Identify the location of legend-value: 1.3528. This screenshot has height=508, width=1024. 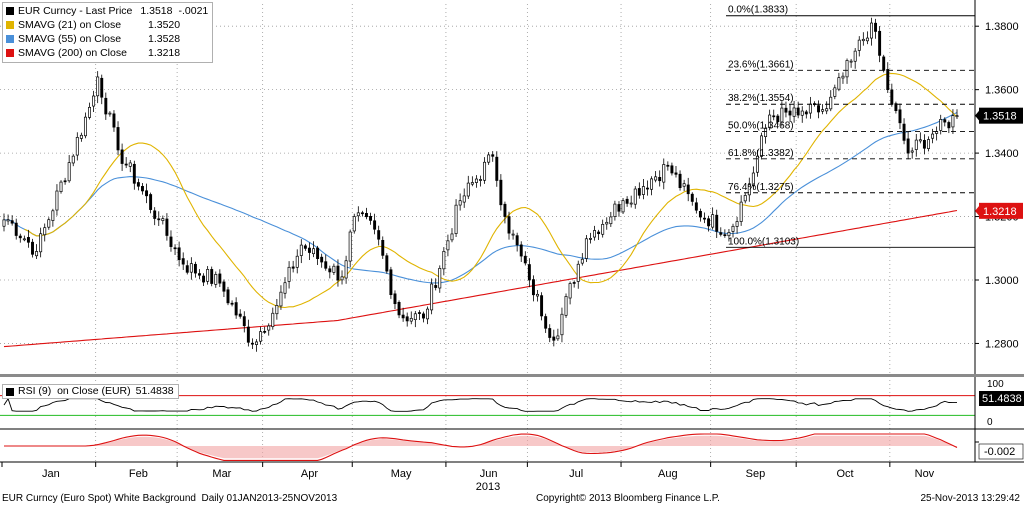
(164, 39).